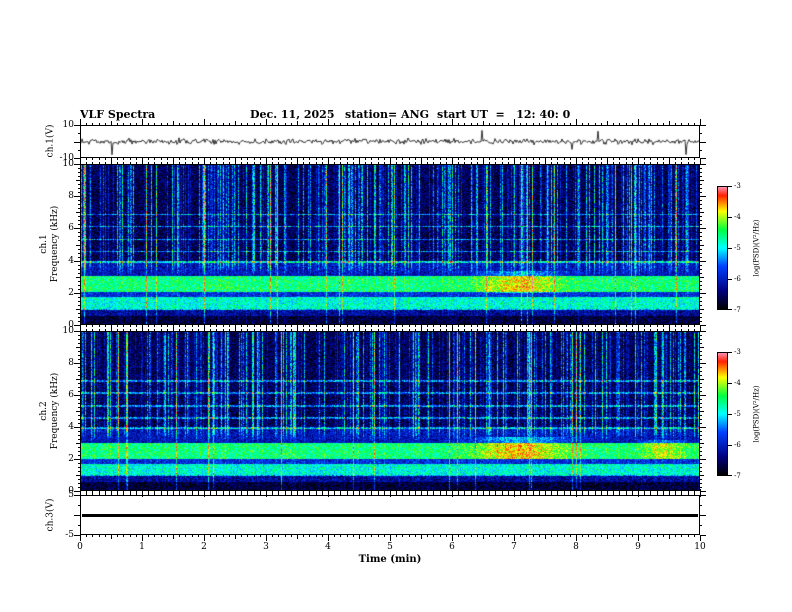 This screenshot has height=612, width=792. Describe the element at coordinates (756, 414) in the screenshot. I see `colorbar-ch2-label: log(PSD)(V²/Hz)` at that location.